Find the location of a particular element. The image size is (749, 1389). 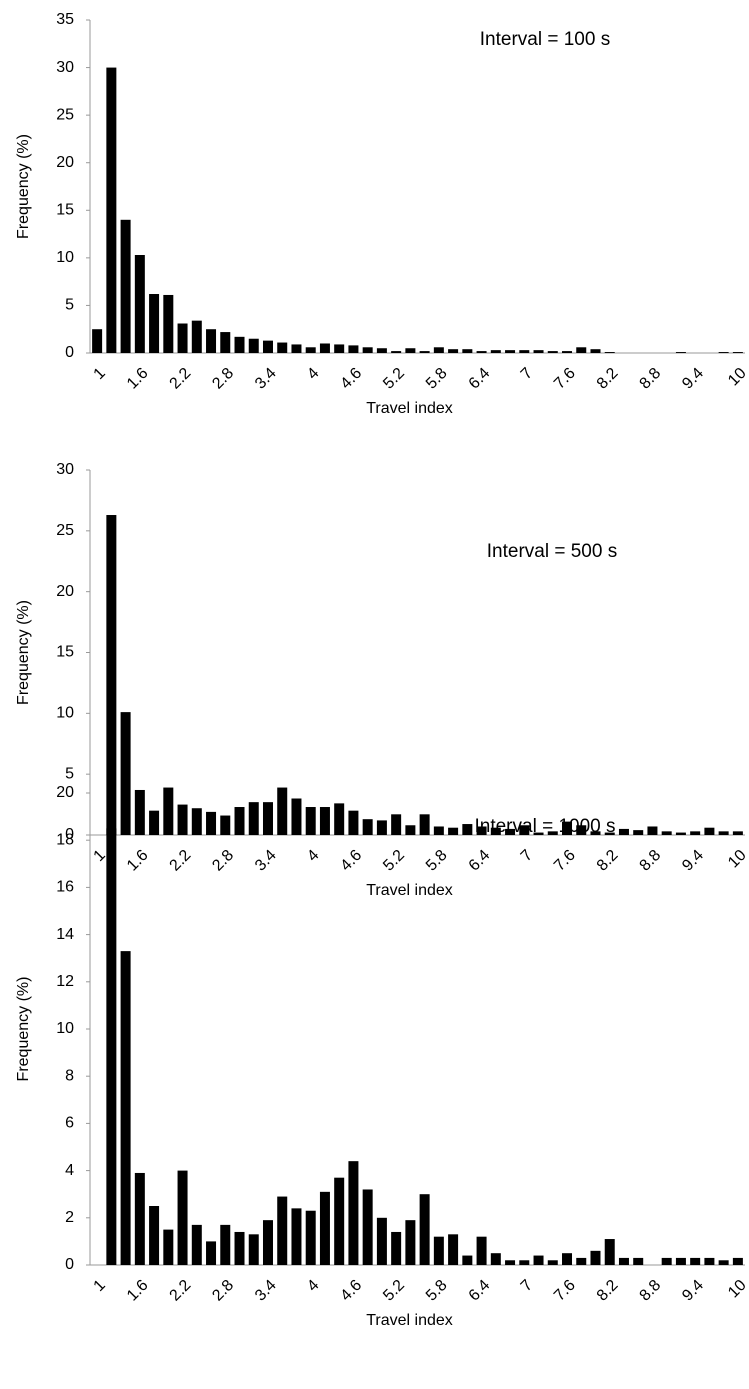

y-tick-label: 35 is located at coordinates (65, 19).